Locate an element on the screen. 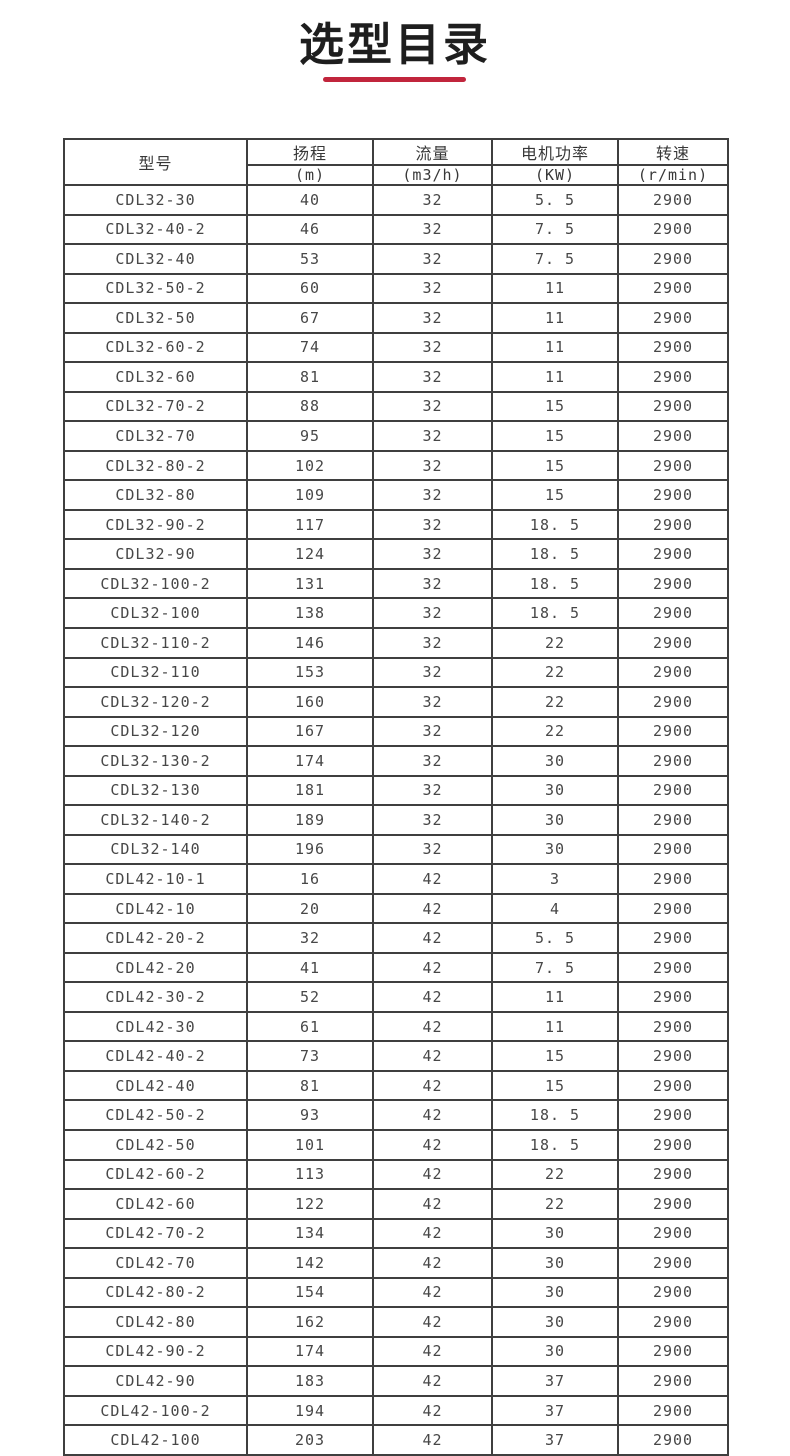 Image resolution: width=790 pixels, height=1456 pixels. table-row: CDL32-120 167 32 22 2900 is located at coordinates (396, 731).